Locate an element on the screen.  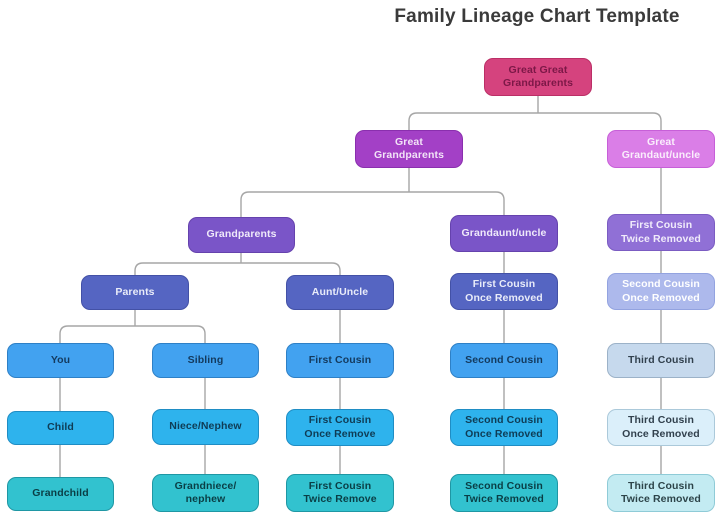
node-sibling: Sibling is located at coordinates (205, 360).